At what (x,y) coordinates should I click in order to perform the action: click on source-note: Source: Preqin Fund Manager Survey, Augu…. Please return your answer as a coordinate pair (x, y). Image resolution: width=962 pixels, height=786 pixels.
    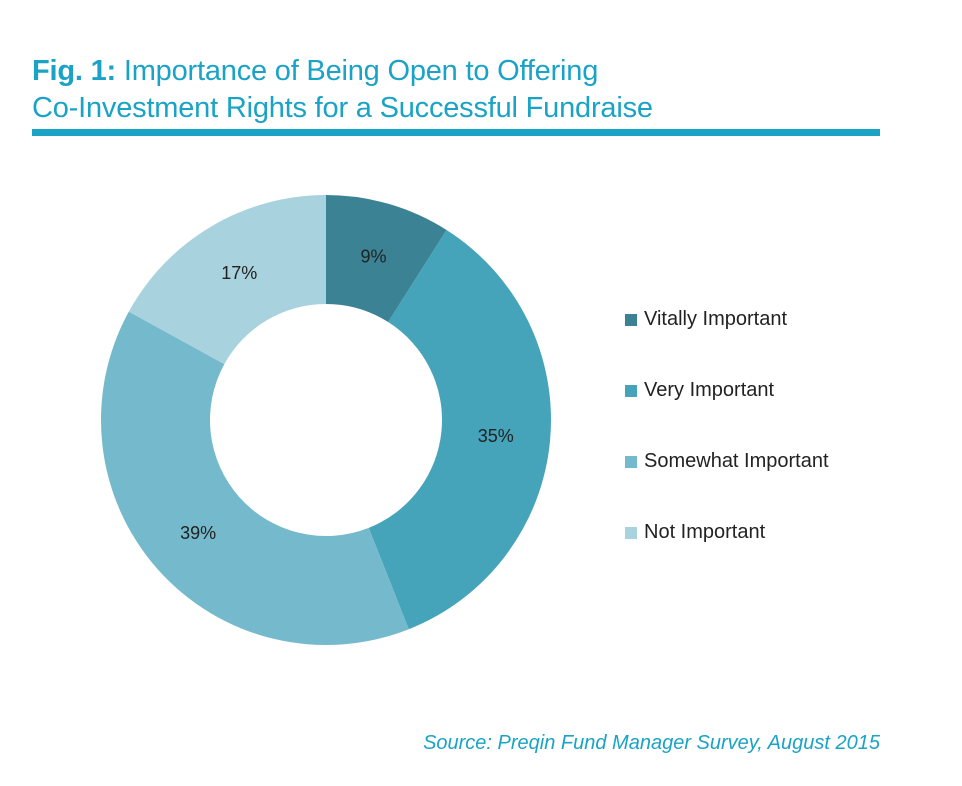
    Looking at the image, I should click on (651, 743).